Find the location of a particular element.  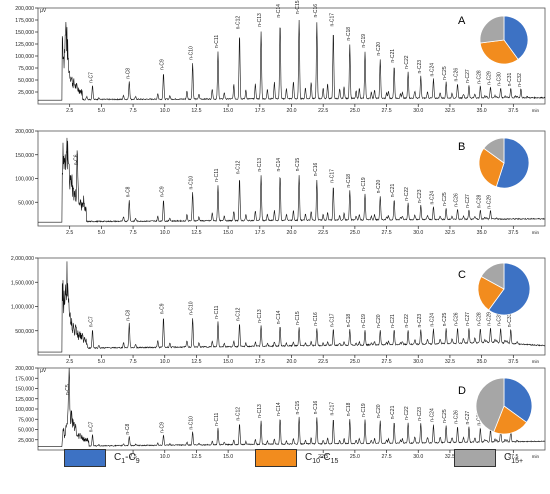

peak-label: n-C10 is located at coordinates (192, 308).